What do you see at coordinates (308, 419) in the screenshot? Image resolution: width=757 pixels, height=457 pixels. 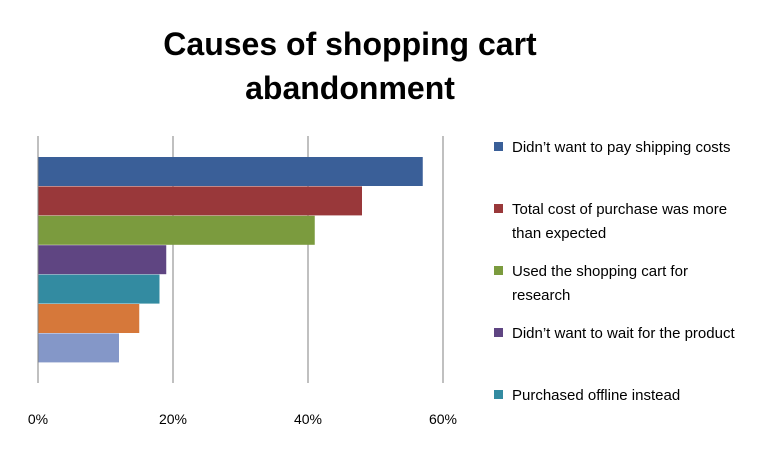 I see `x-tick-label: 40%` at bounding box center [308, 419].